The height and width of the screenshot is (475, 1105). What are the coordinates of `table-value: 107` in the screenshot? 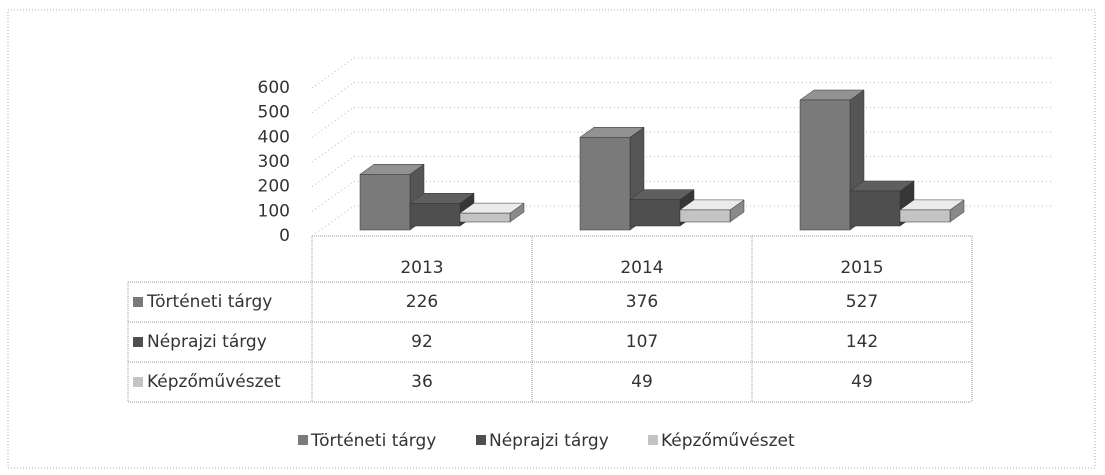 It's located at (642, 342).